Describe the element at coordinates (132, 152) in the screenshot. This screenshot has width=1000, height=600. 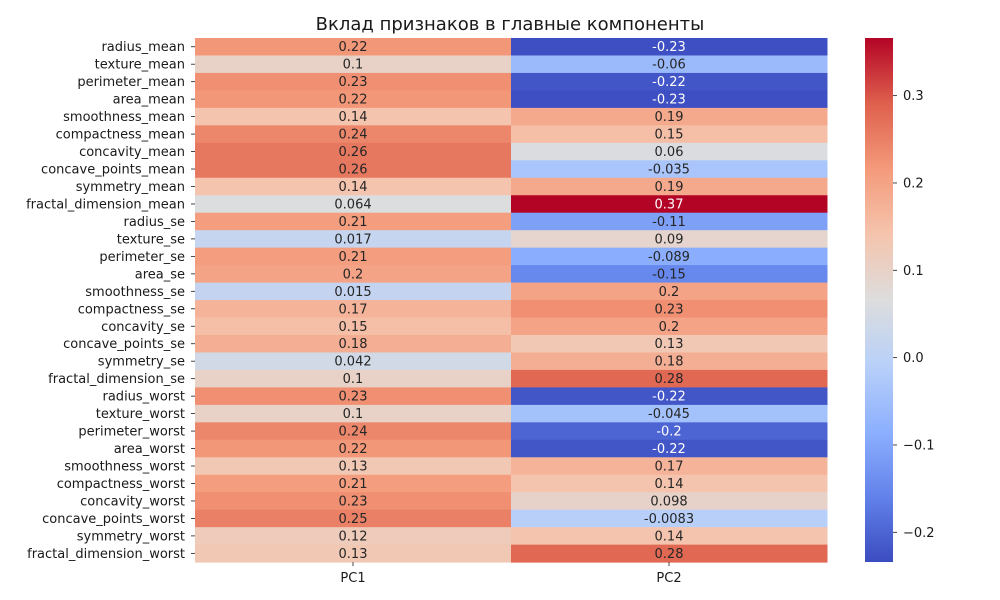
I see `row-tick-label: concavity_mean` at that location.